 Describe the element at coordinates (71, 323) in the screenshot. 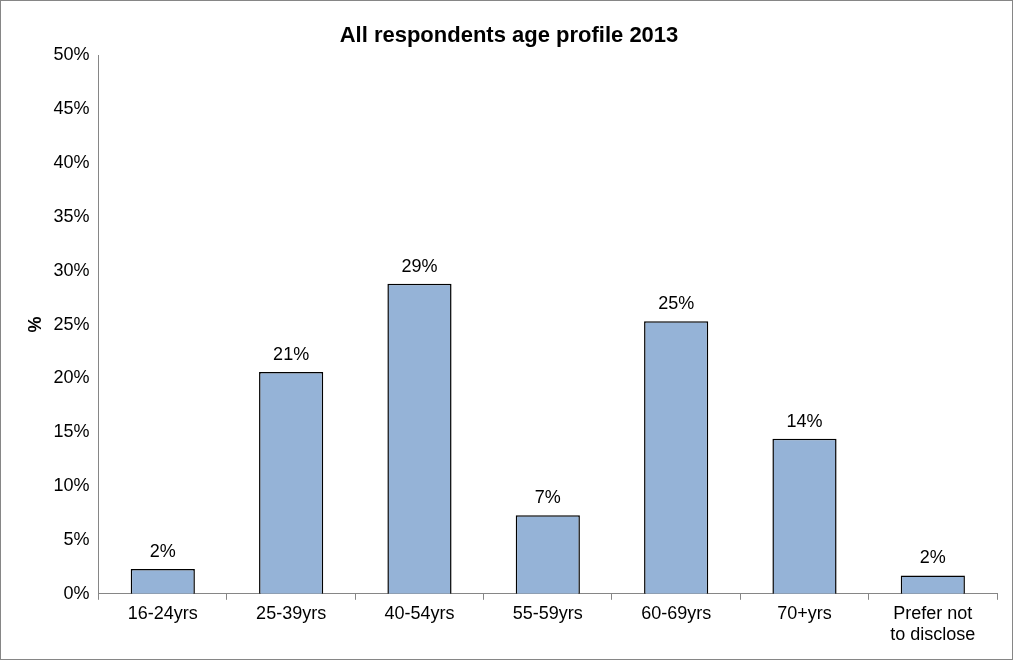

I see `y-tick-label: 25%` at that location.